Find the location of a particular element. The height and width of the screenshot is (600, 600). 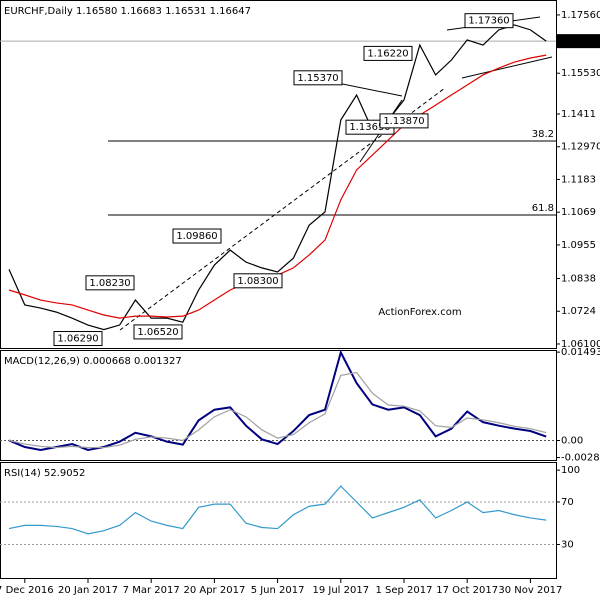

fib-label: 61.8 is located at coordinates (543, 208).